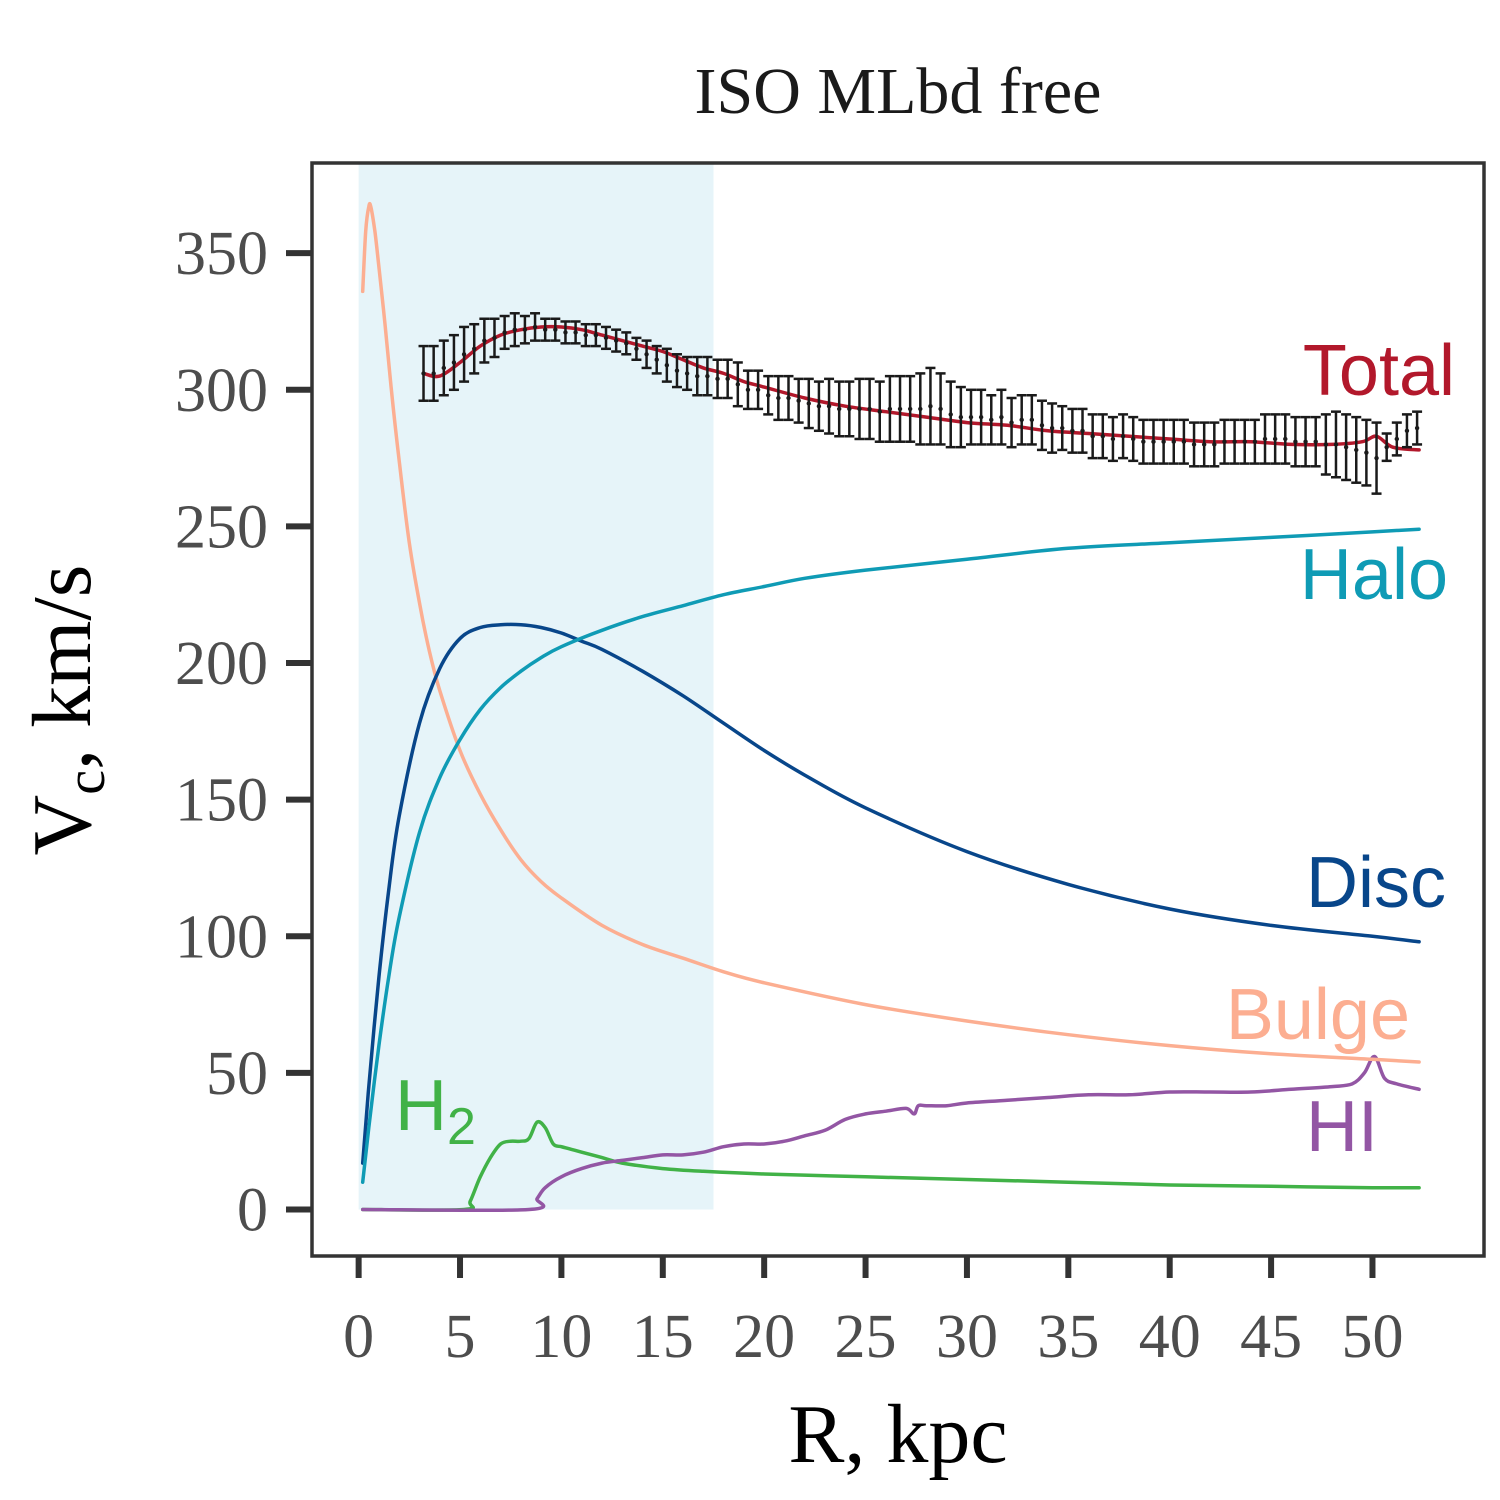 This screenshot has height=1500, width=1500. I want to click on y-axis-title-subscript: c, so click(86, 782).